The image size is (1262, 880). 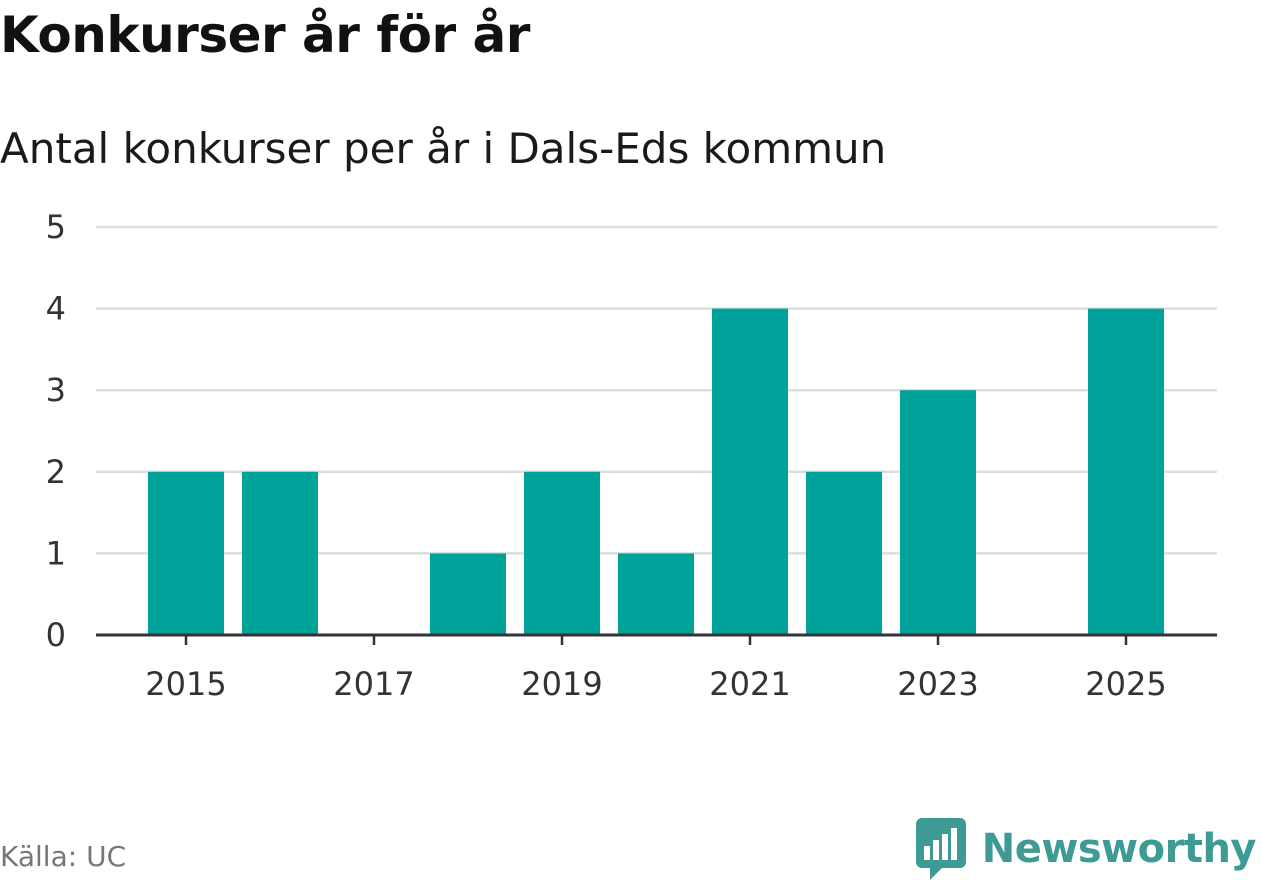 What do you see at coordinates (280, 553) in the screenshot?
I see `bar-2016` at bounding box center [280, 553].